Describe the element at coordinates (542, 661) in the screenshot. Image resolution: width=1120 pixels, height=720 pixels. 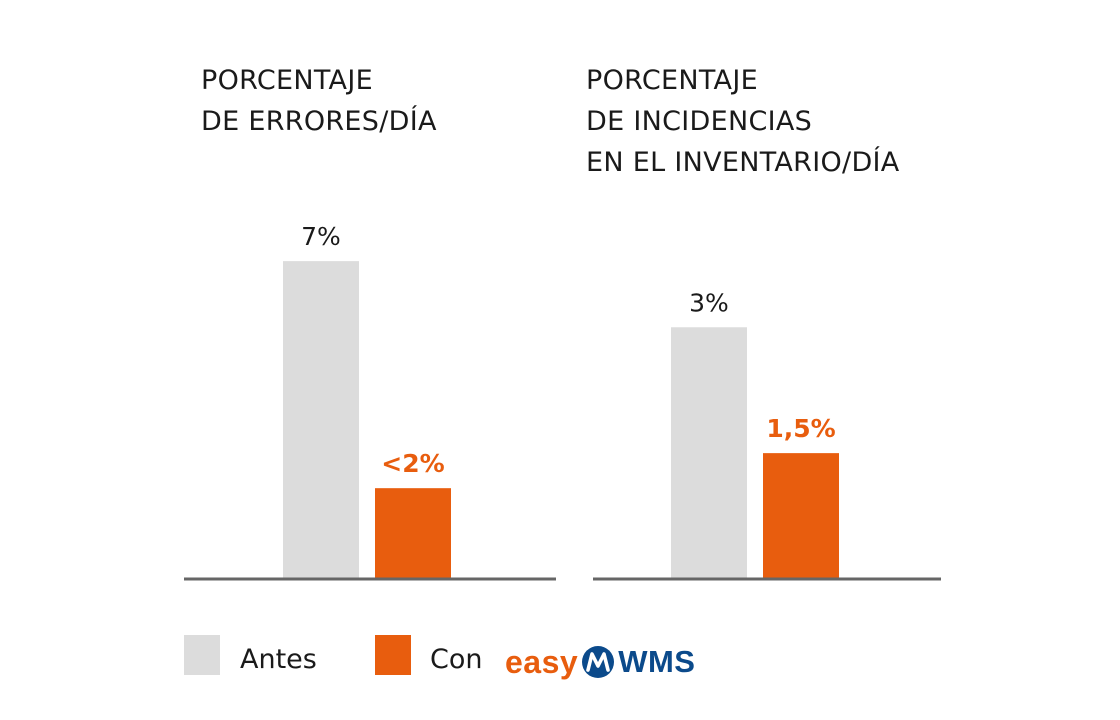
I see `brand-easy-text: easy` at that location.